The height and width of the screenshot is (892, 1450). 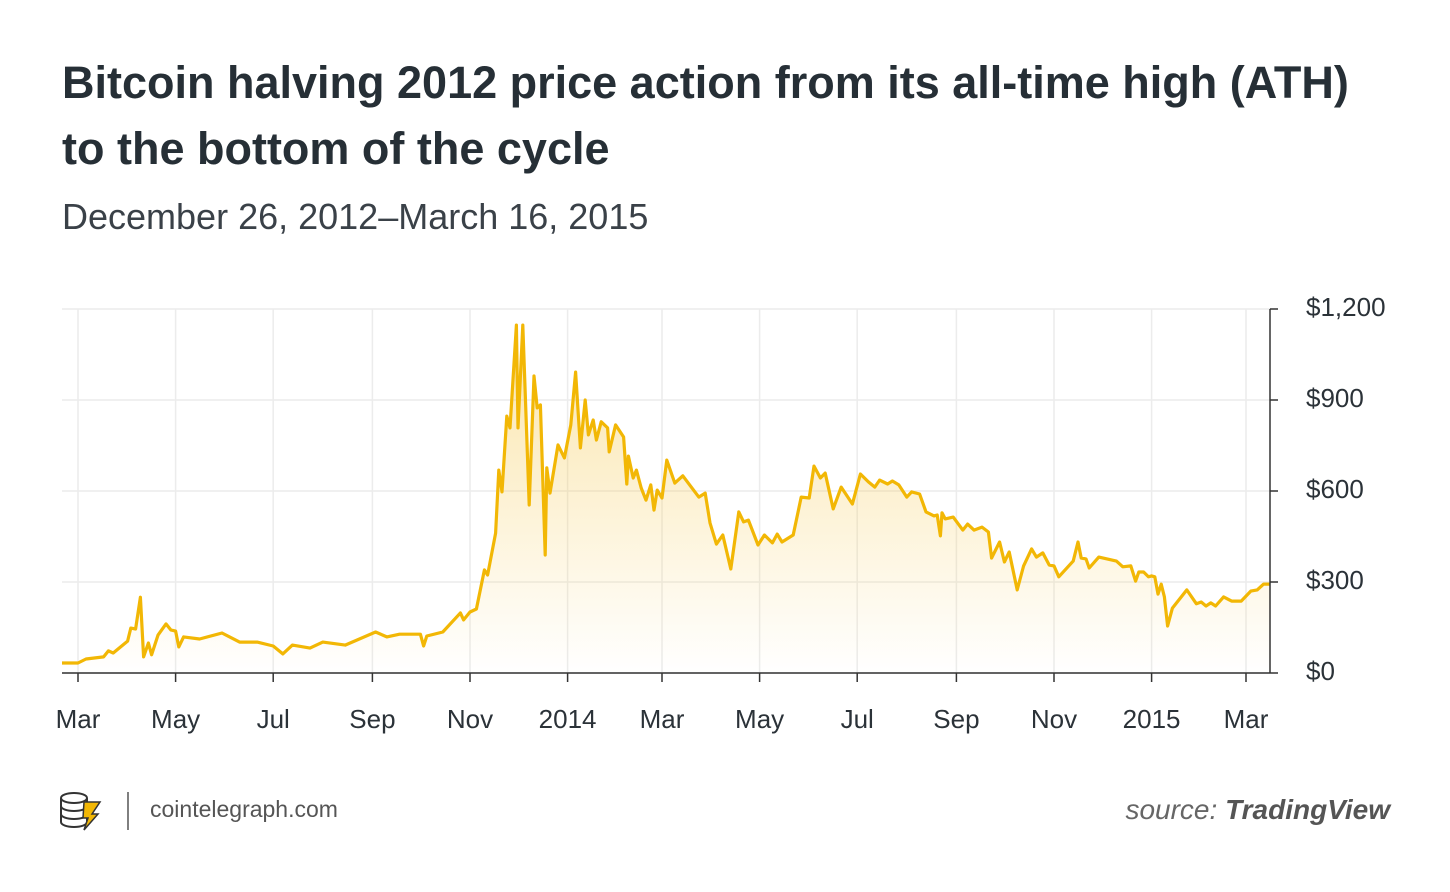 What do you see at coordinates (1335, 489) in the screenshot?
I see `y-tick-label: $600` at bounding box center [1335, 489].